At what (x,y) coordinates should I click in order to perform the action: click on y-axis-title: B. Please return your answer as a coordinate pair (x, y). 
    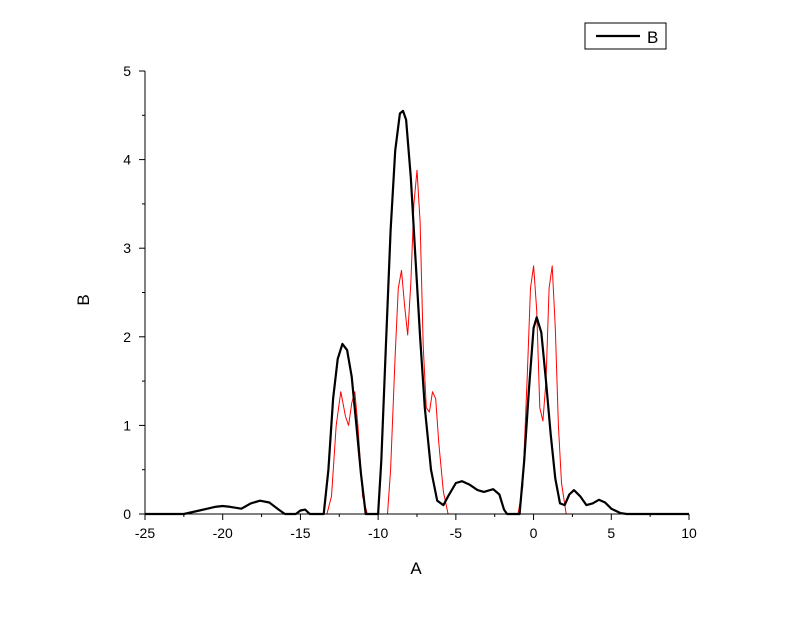
    Looking at the image, I should click on (83, 299).